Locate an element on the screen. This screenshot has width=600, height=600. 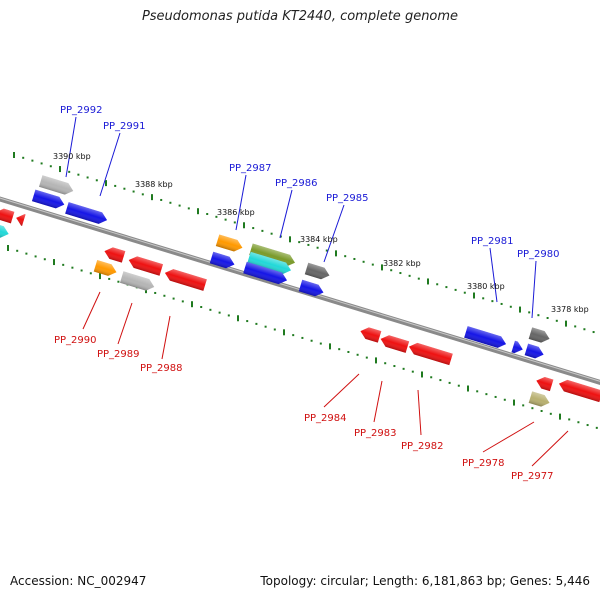
gene-label-reverse: PP_2978 is located at coordinates (483, 463).